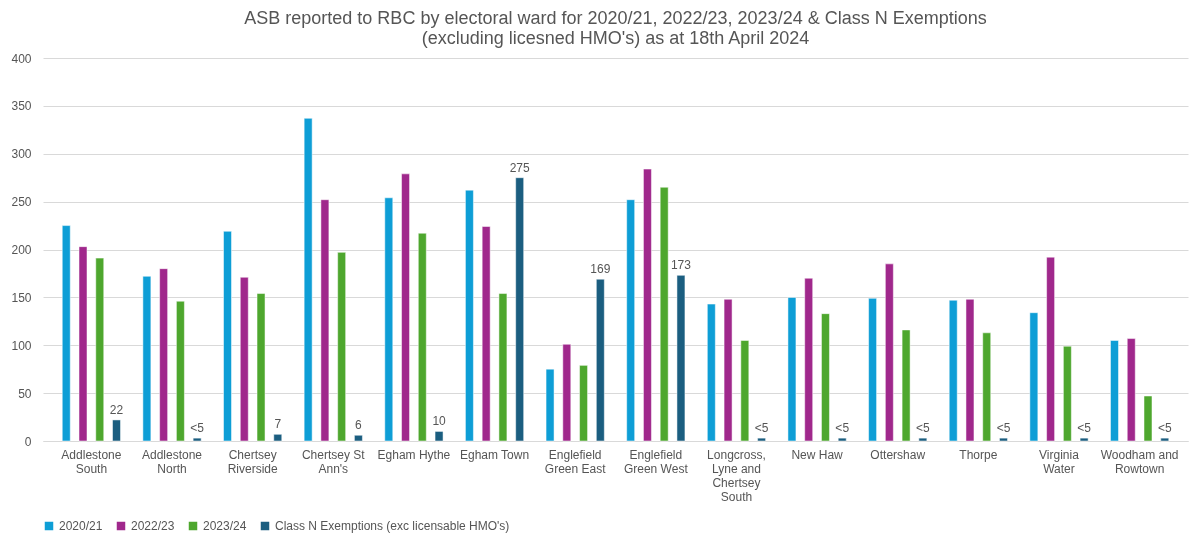  What do you see at coordinates (494, 454) in the screenshot?
I see `x-tick-label: Egham Town` at bounding box center [494, 454].